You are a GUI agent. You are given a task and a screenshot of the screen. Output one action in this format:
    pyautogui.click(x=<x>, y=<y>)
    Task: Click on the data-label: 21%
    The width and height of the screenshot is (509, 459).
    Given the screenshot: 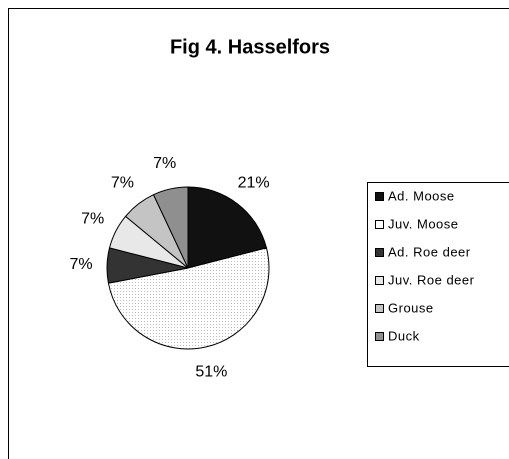 What is the action you would take?
    pyautogui.click(x=254, y=183)
    